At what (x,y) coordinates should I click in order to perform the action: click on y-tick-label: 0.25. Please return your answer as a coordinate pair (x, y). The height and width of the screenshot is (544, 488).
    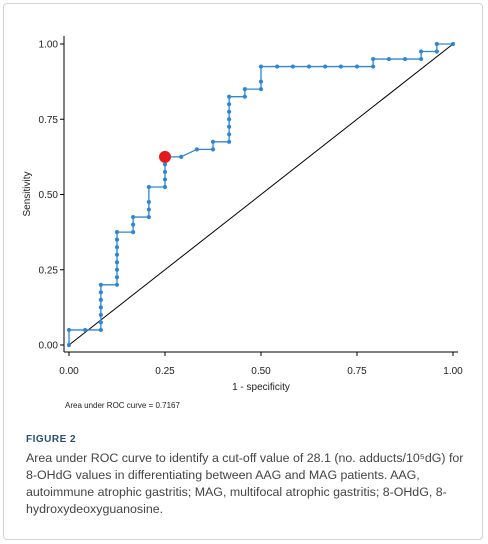
    Looking at the image, I should click on (49, 270).